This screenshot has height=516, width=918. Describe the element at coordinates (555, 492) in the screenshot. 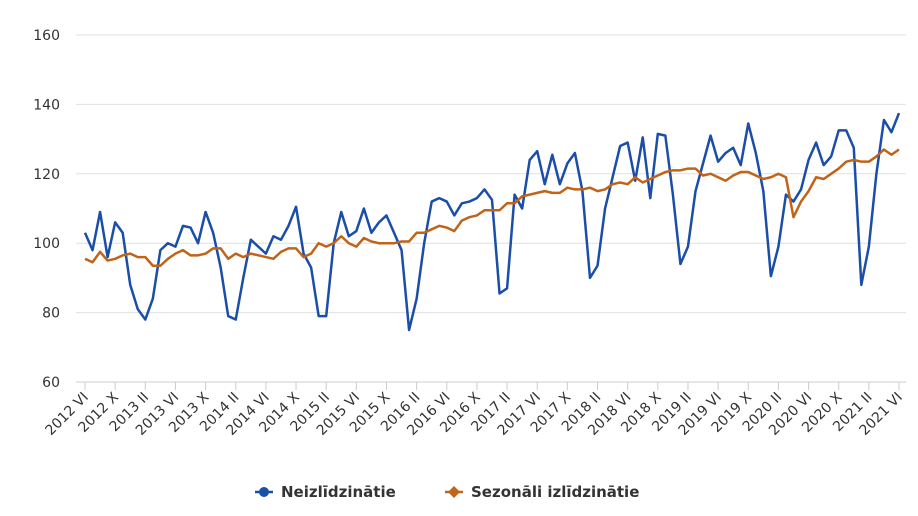

I see `legend-label: Sezonāli izlīdzinātie` at that location.